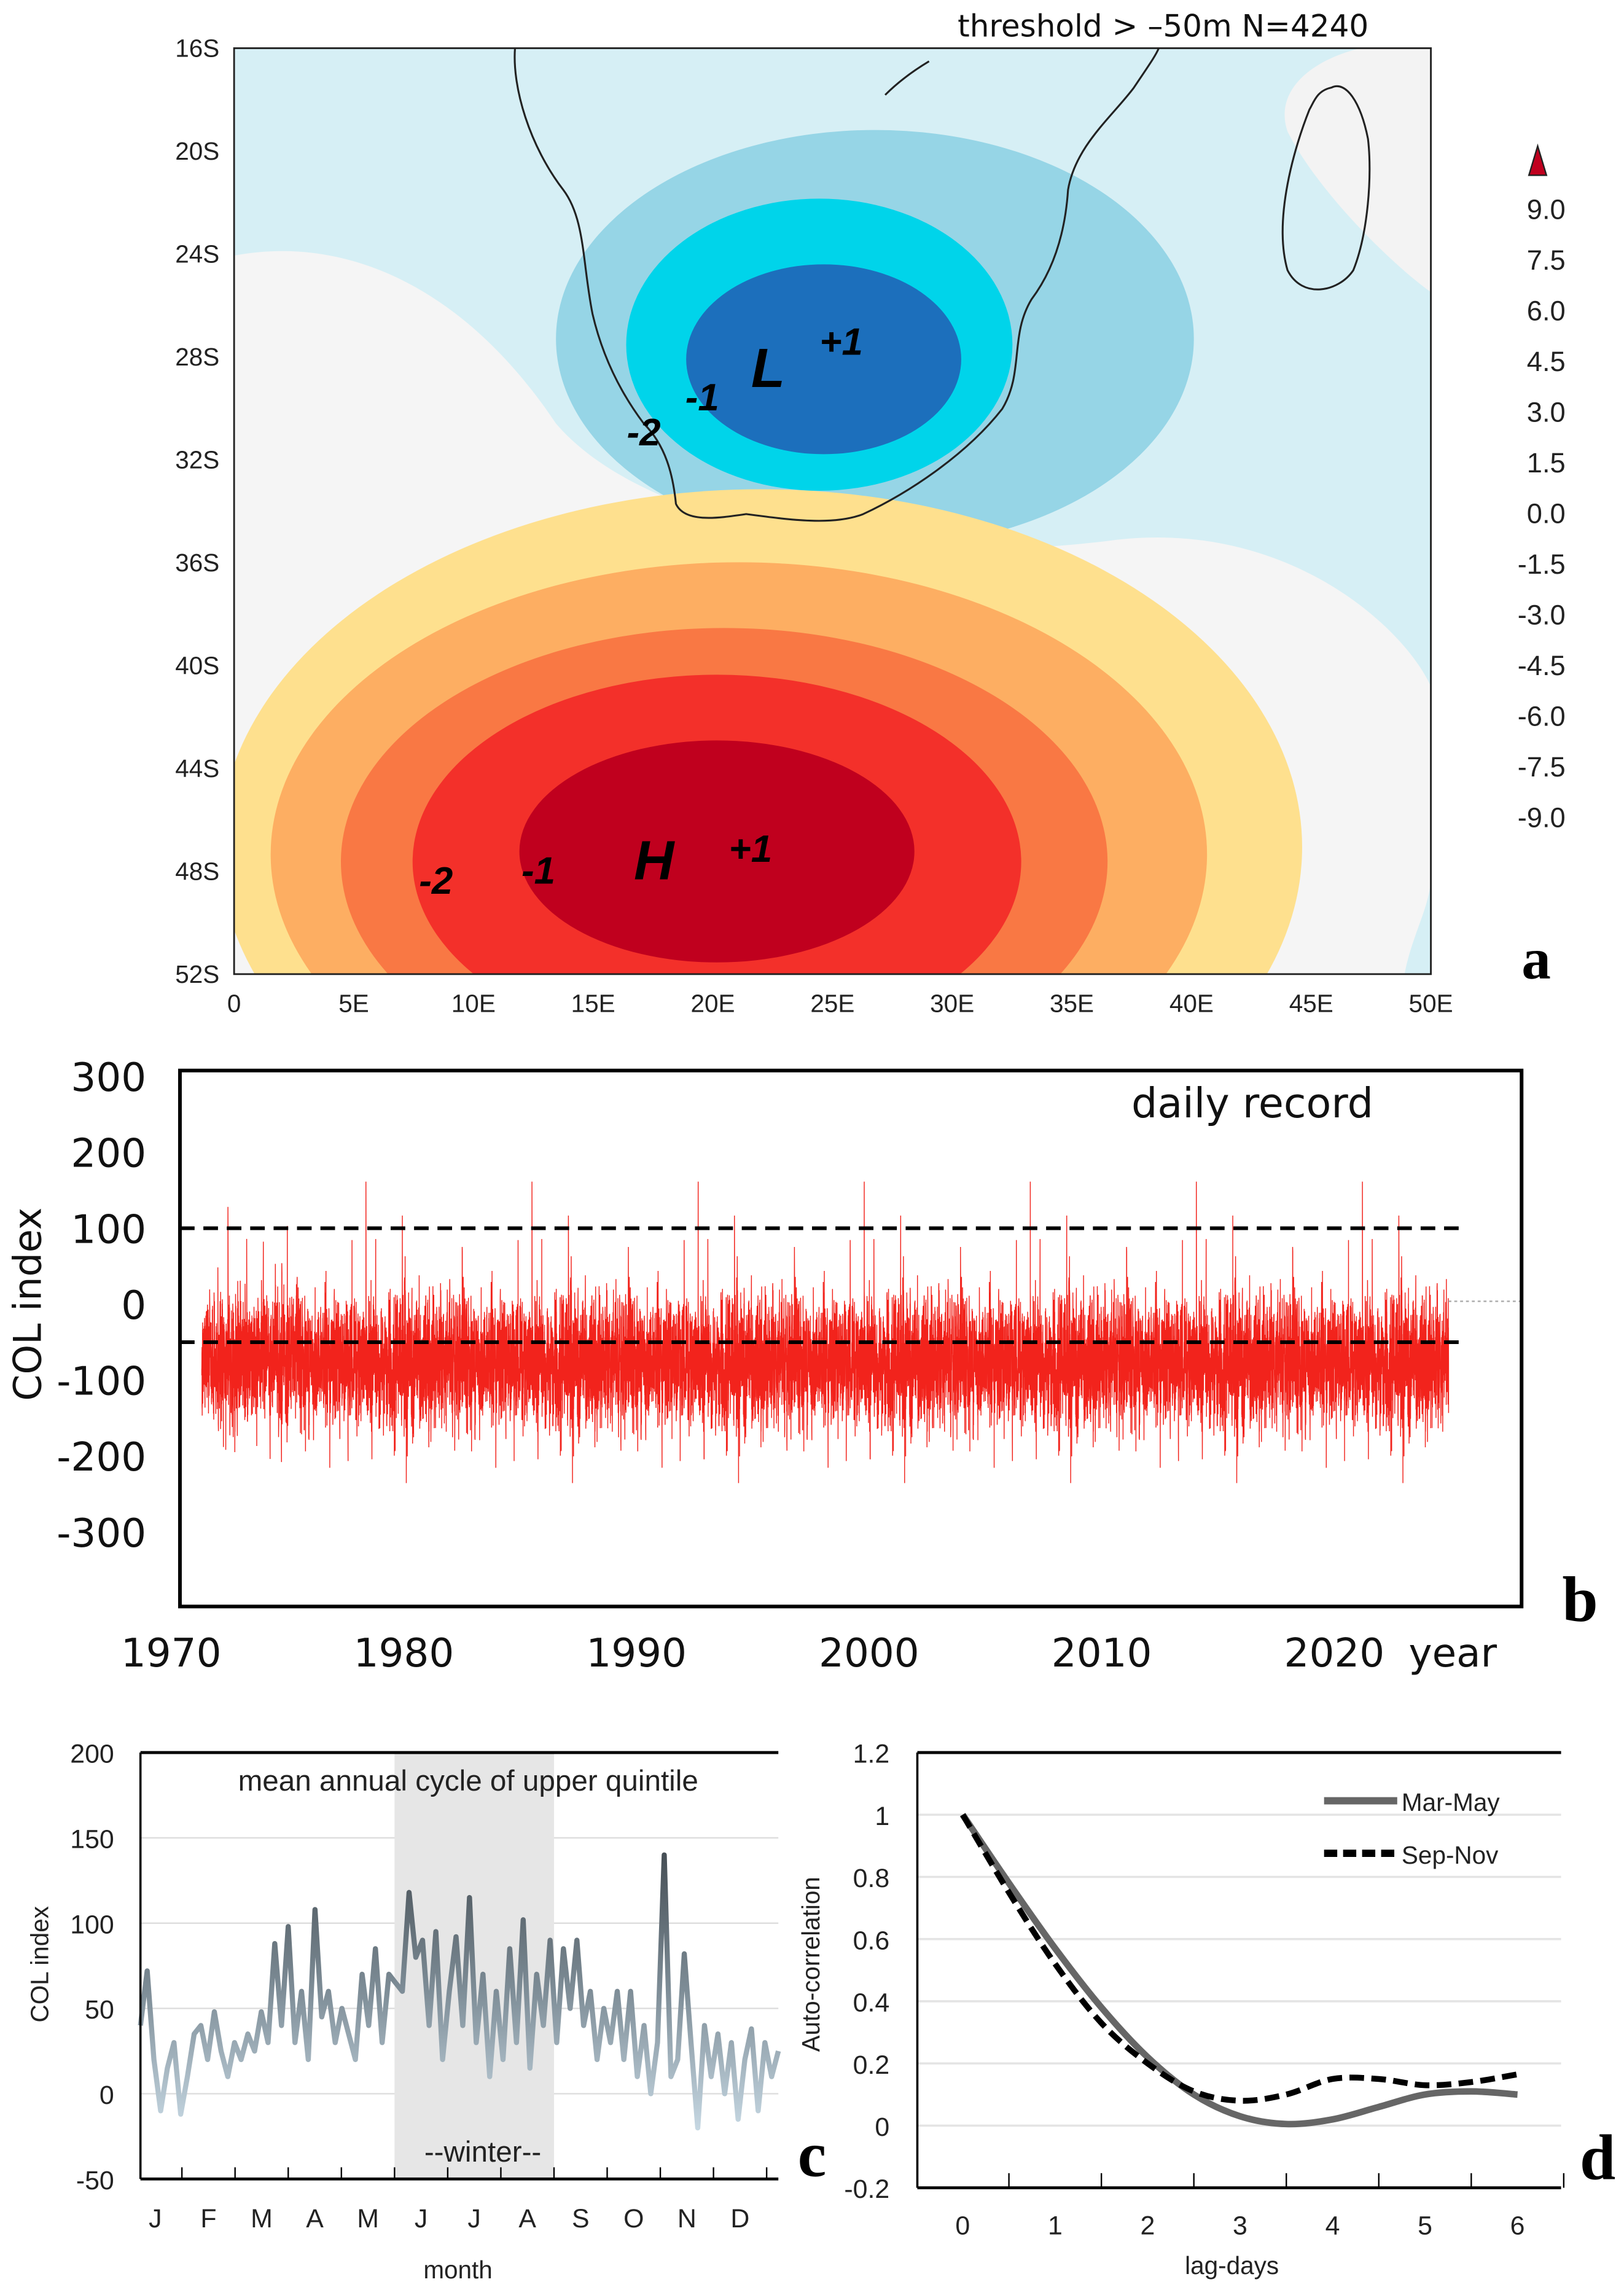  What do you see at coordinates (99, 2010) in the screenshot?
I see `y-tick-label: 50` at bounding box center [99, 2010].